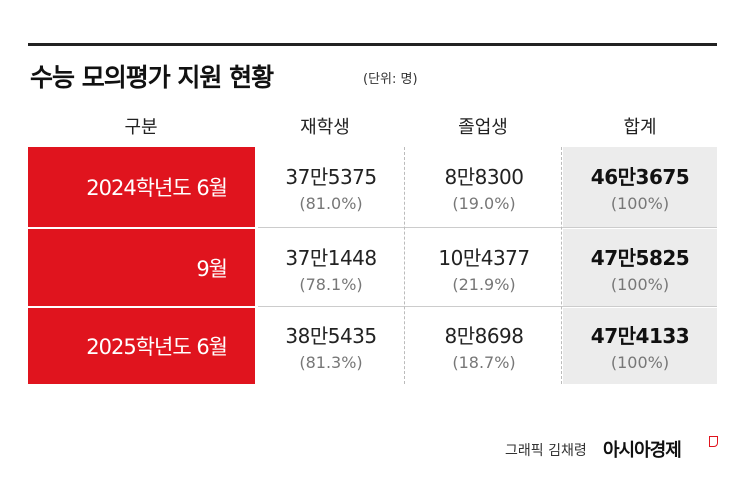 The height and width of the screenshot is (482, 745). Describe the element at coordinates (141, 346) in the screenshot. I see `row-label: 2025학년도 6월` at that location.